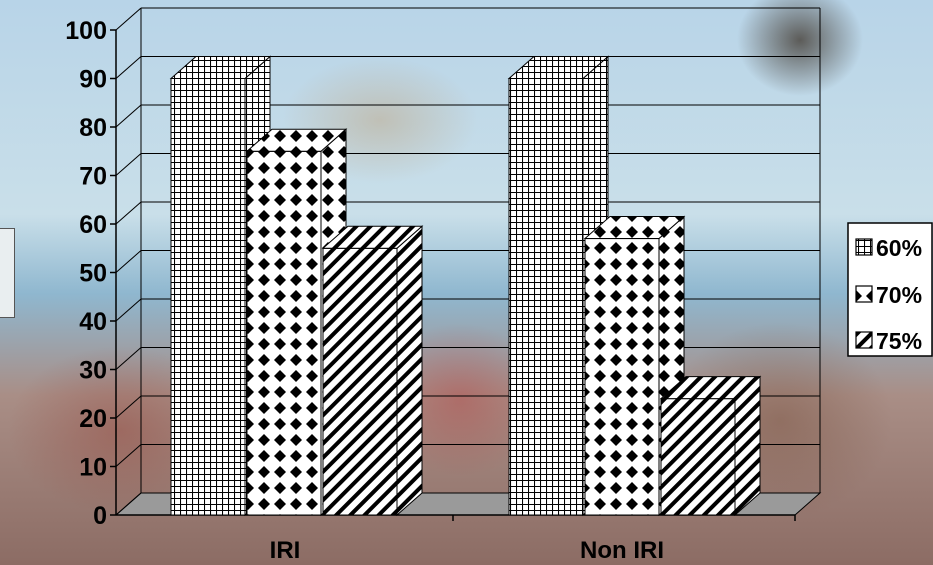 Image resolution: width=933 pixels, height=565 pixels. I want to click on category-label: Non IRI, so click(622, 550).